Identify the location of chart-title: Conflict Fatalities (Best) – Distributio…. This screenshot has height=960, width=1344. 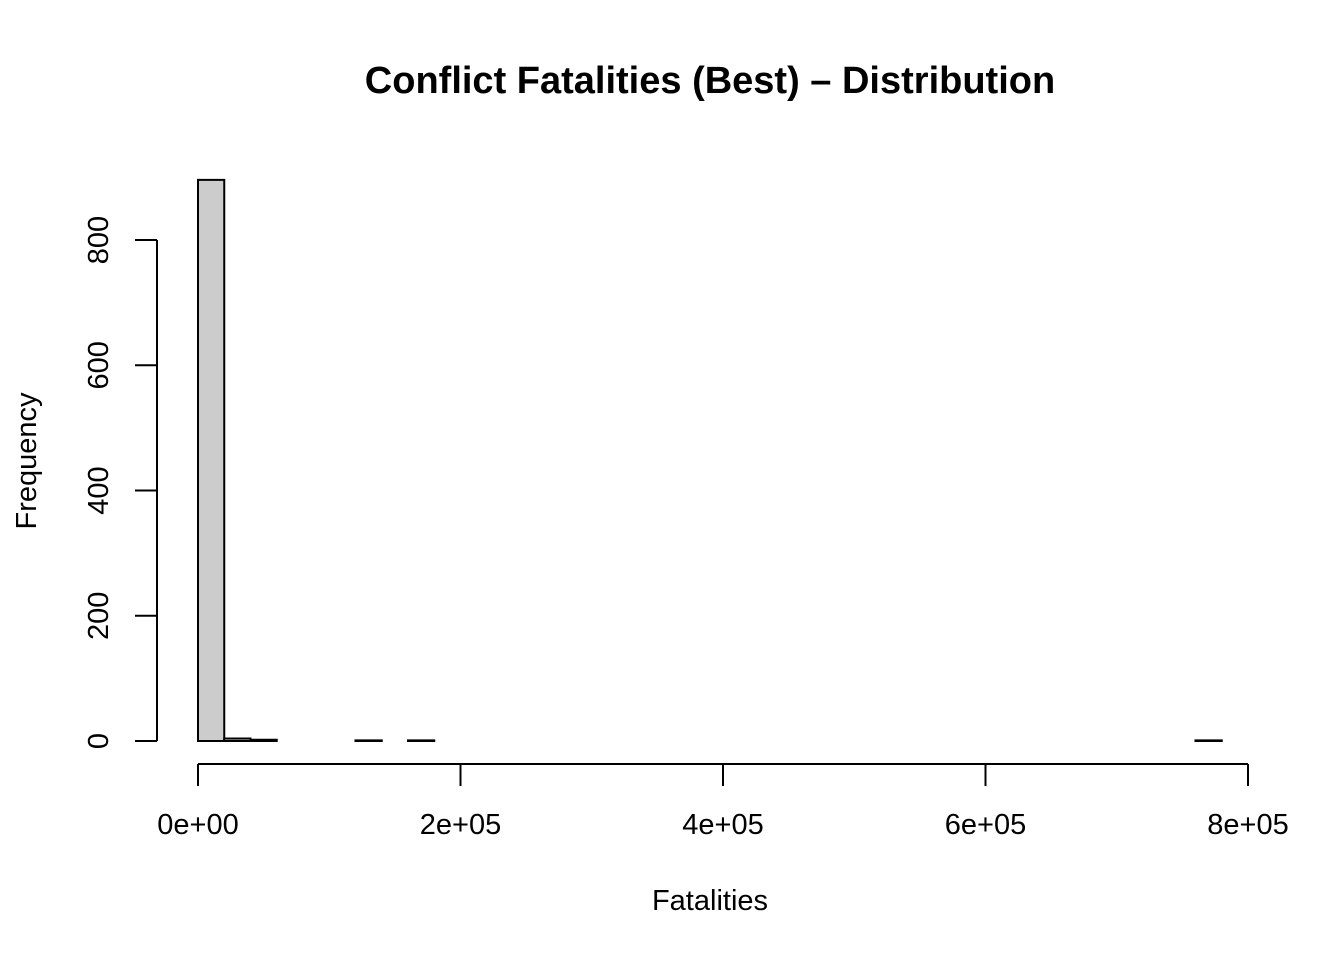
(710, 81).